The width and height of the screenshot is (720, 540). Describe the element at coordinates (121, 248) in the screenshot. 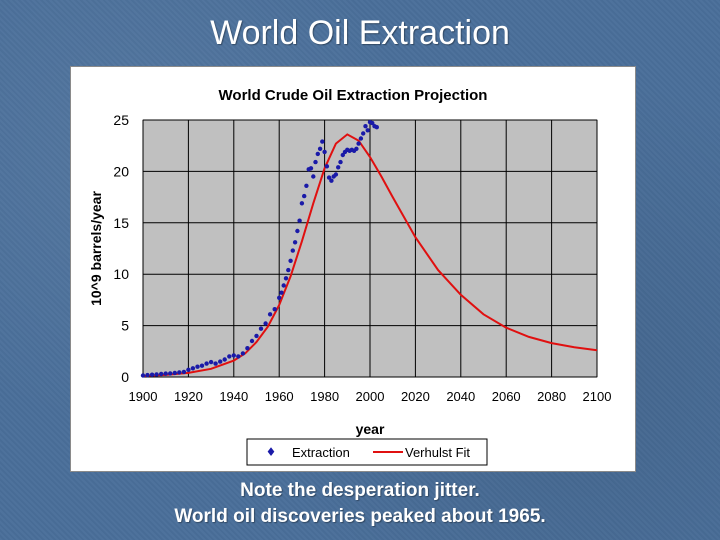

I see `y-axis-ticks: 0 5 10 15 20 25` at that location.